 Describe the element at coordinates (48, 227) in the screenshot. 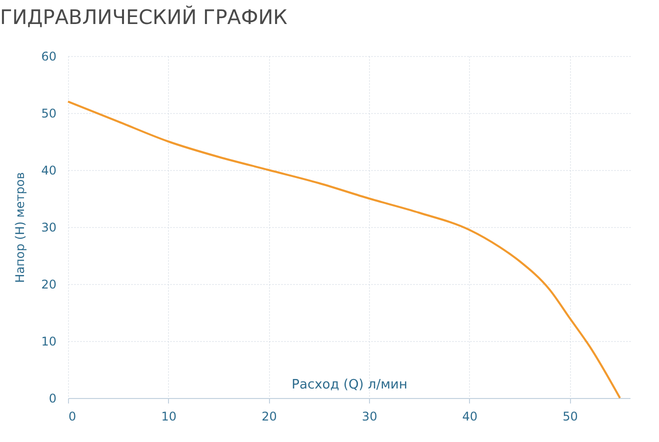

I see `y-tick-label: 30` at that location.